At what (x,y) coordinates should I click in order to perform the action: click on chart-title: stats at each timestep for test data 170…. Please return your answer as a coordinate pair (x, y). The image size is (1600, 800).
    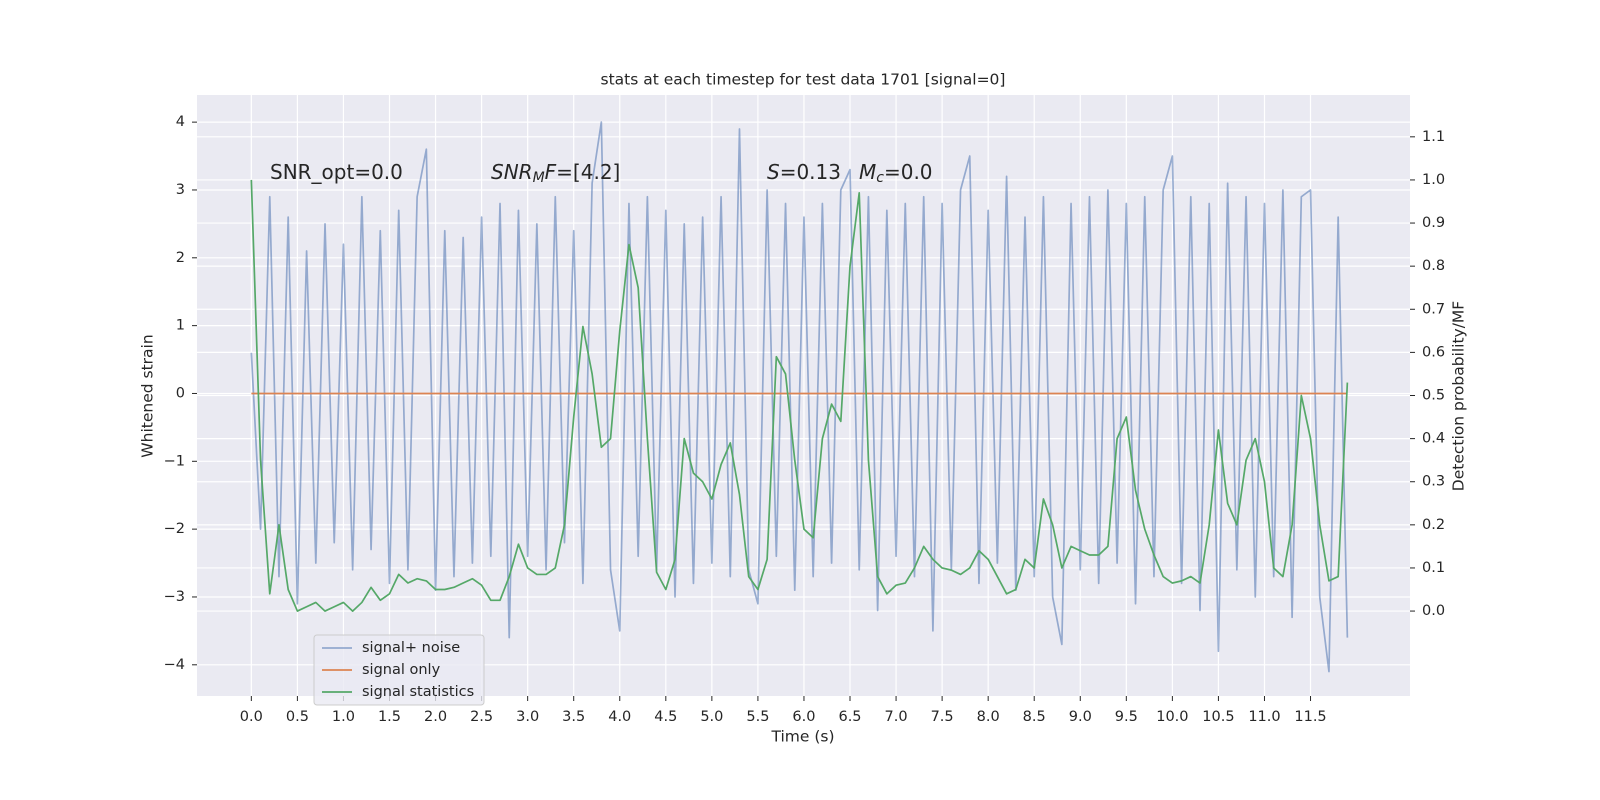
    Looking at the image, I should click on (803, 80).